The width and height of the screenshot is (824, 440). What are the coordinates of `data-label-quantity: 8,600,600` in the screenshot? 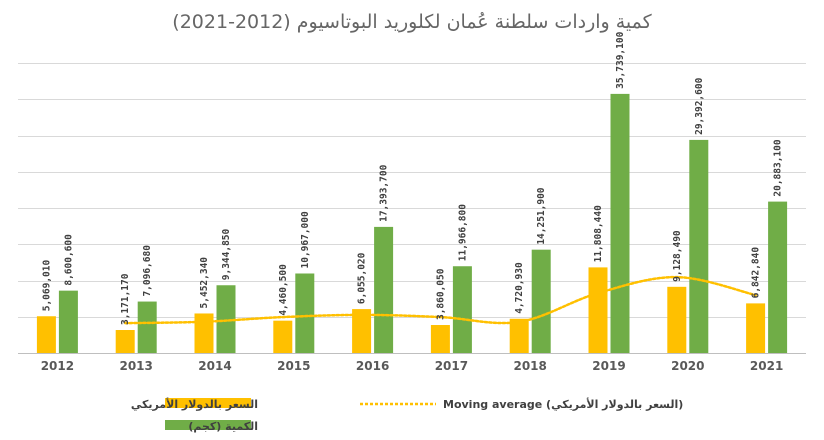 It's located at (68, 260).